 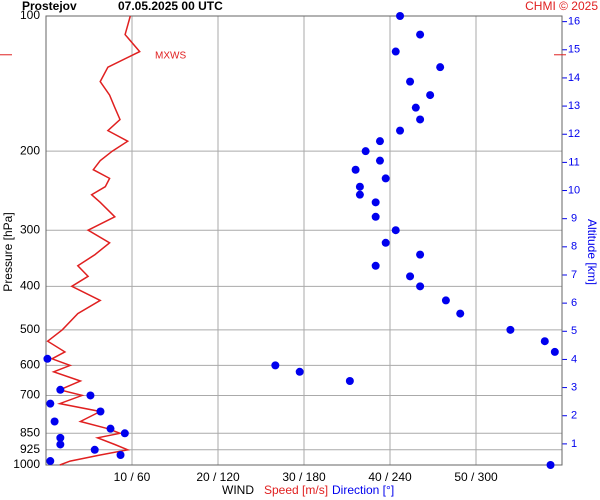 I want to click on y2-tick-label: 10, so click(x=574, y=190).